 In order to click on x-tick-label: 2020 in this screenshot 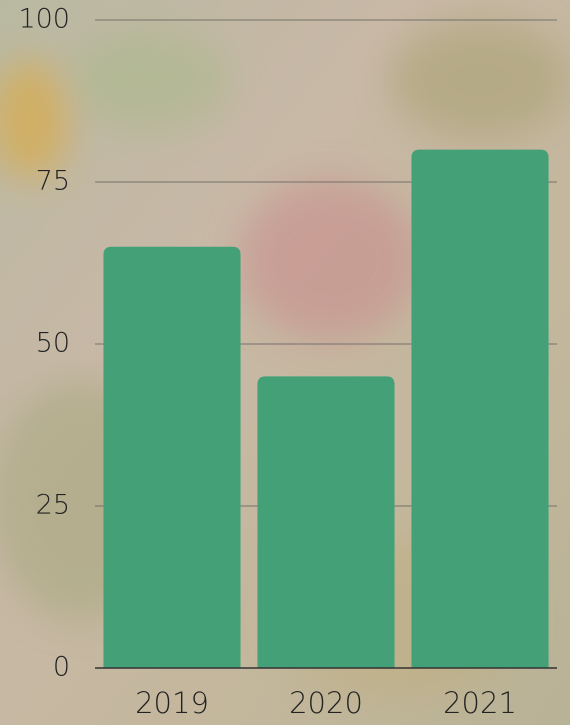, I will do `click(326, 703)`.